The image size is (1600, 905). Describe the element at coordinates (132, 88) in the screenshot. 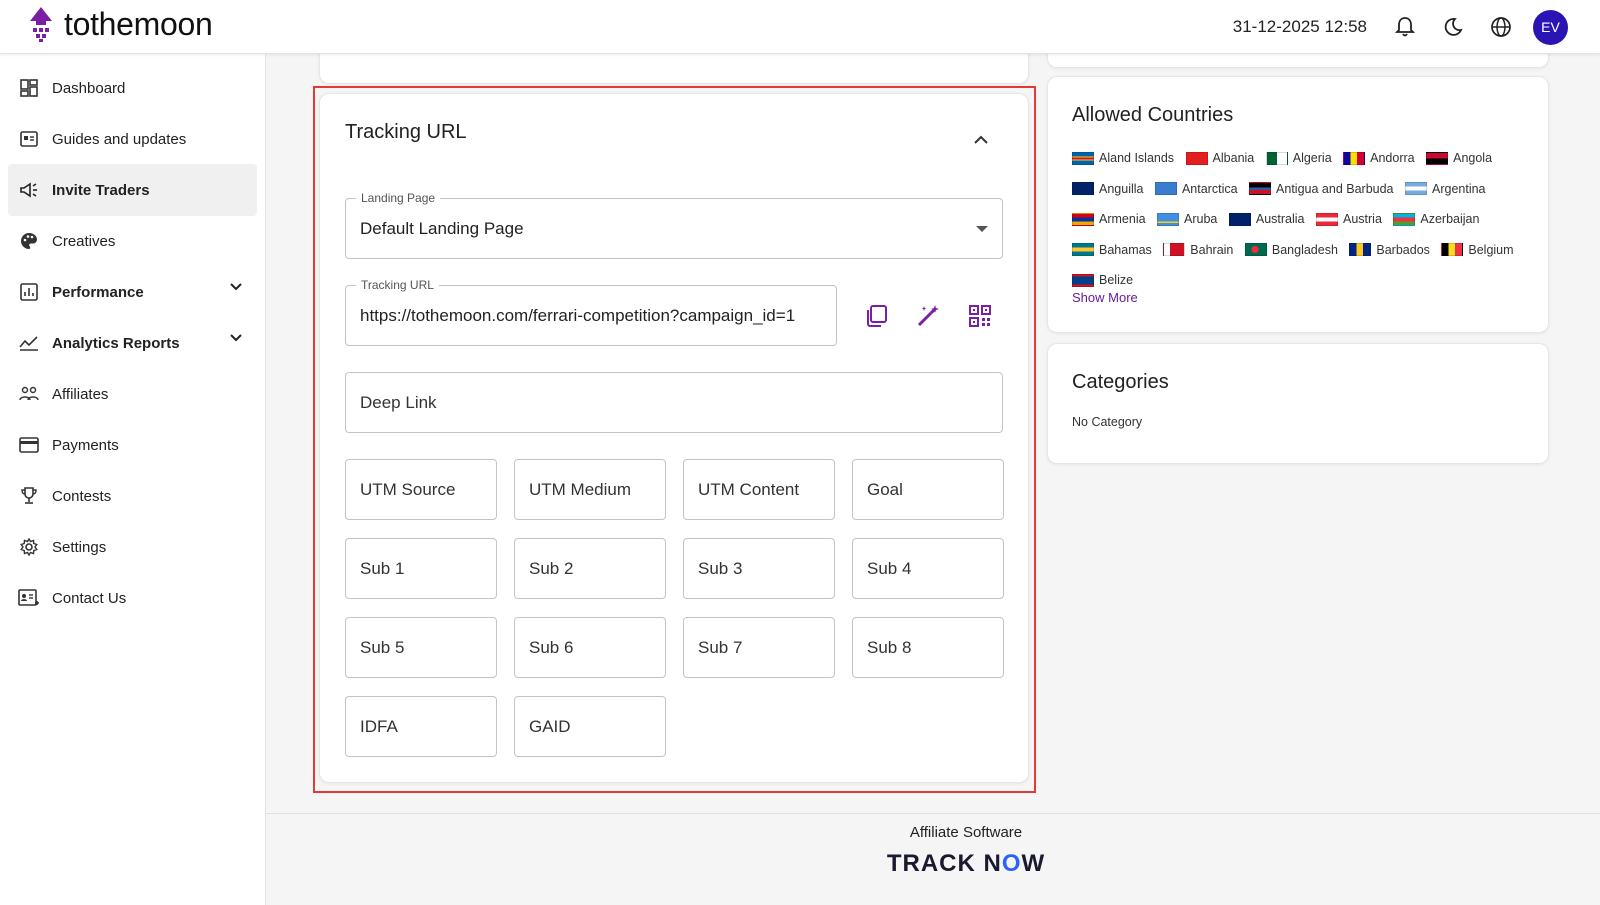

I see `sidebar-item-dashboard: Dashboard` at that location.